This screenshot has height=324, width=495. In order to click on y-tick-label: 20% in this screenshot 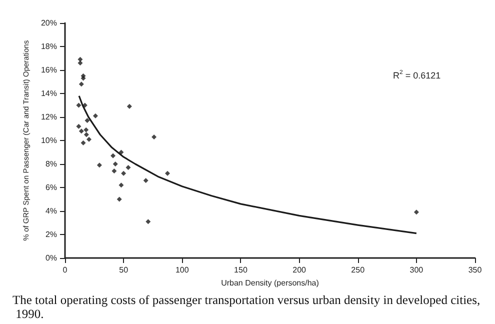, I will do `click(48, 23)`.